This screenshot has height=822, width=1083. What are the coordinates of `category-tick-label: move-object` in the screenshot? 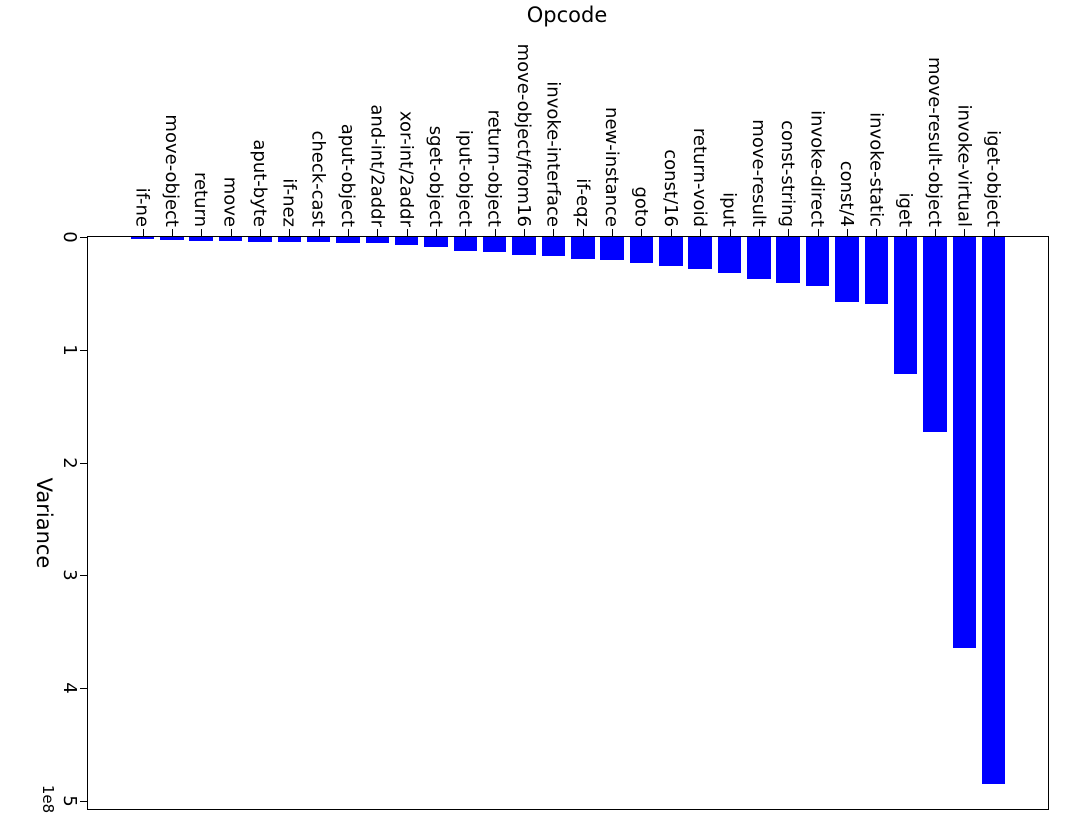 It's located at (171, 170).